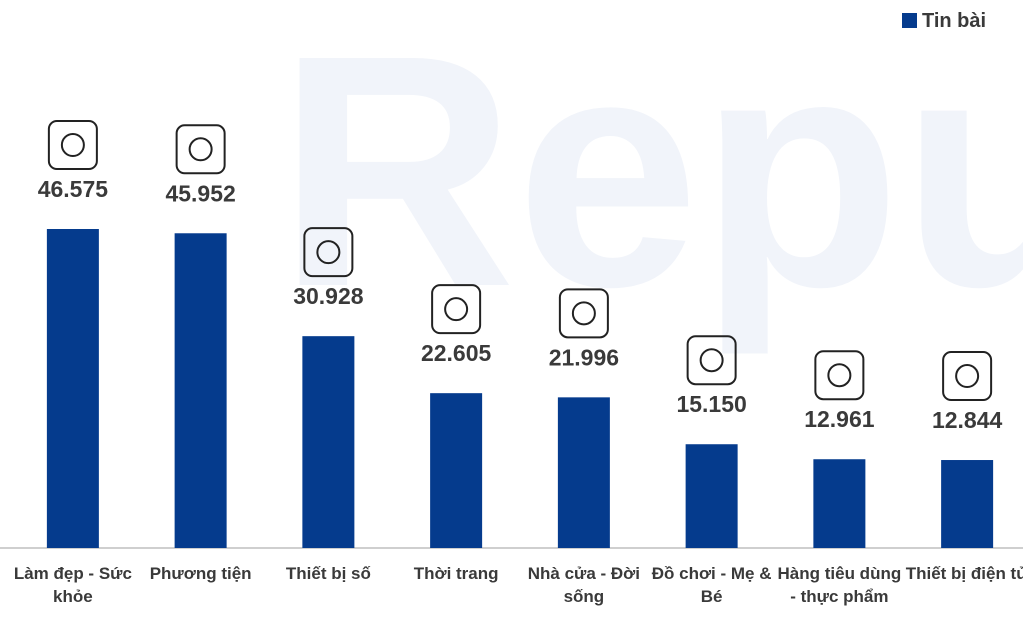 This screenshot has width=1023, height=640. What do you see at coordinates (328, 573) in the screenshot?
I see `x-tick-label: Thiết bị số` at bounding box center [328, 573].